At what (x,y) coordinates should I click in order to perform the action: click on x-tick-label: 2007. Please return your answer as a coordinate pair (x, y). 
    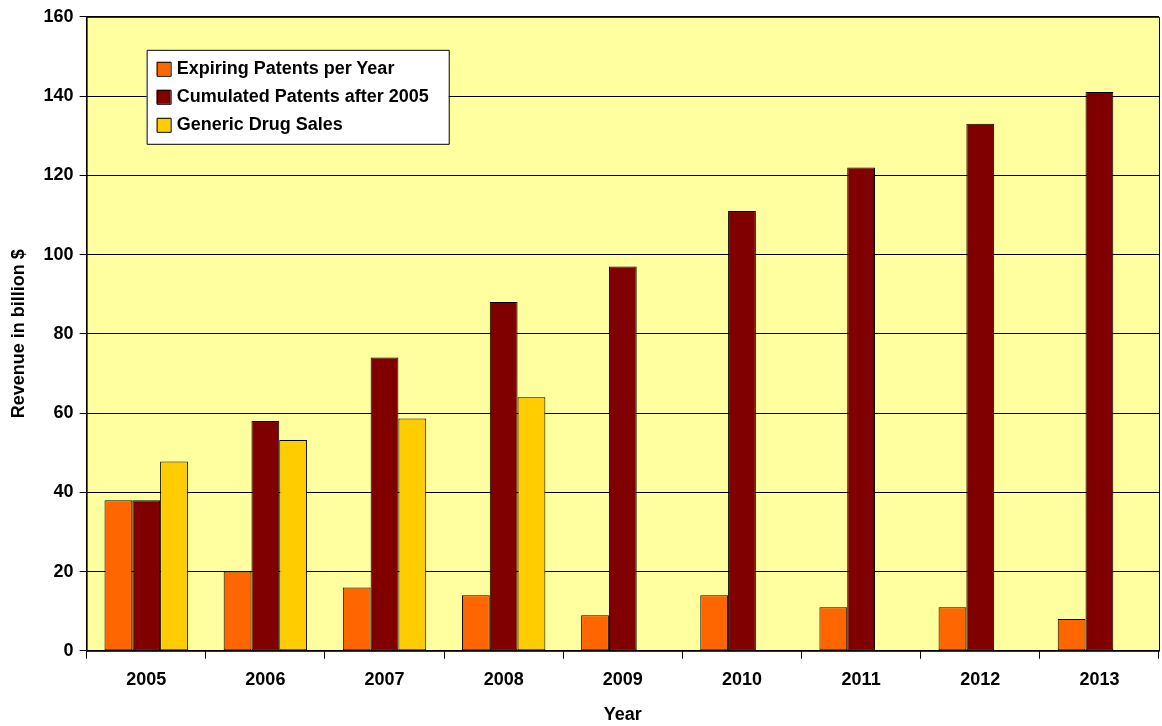
    Looking at the image, I should click on (384, 678).